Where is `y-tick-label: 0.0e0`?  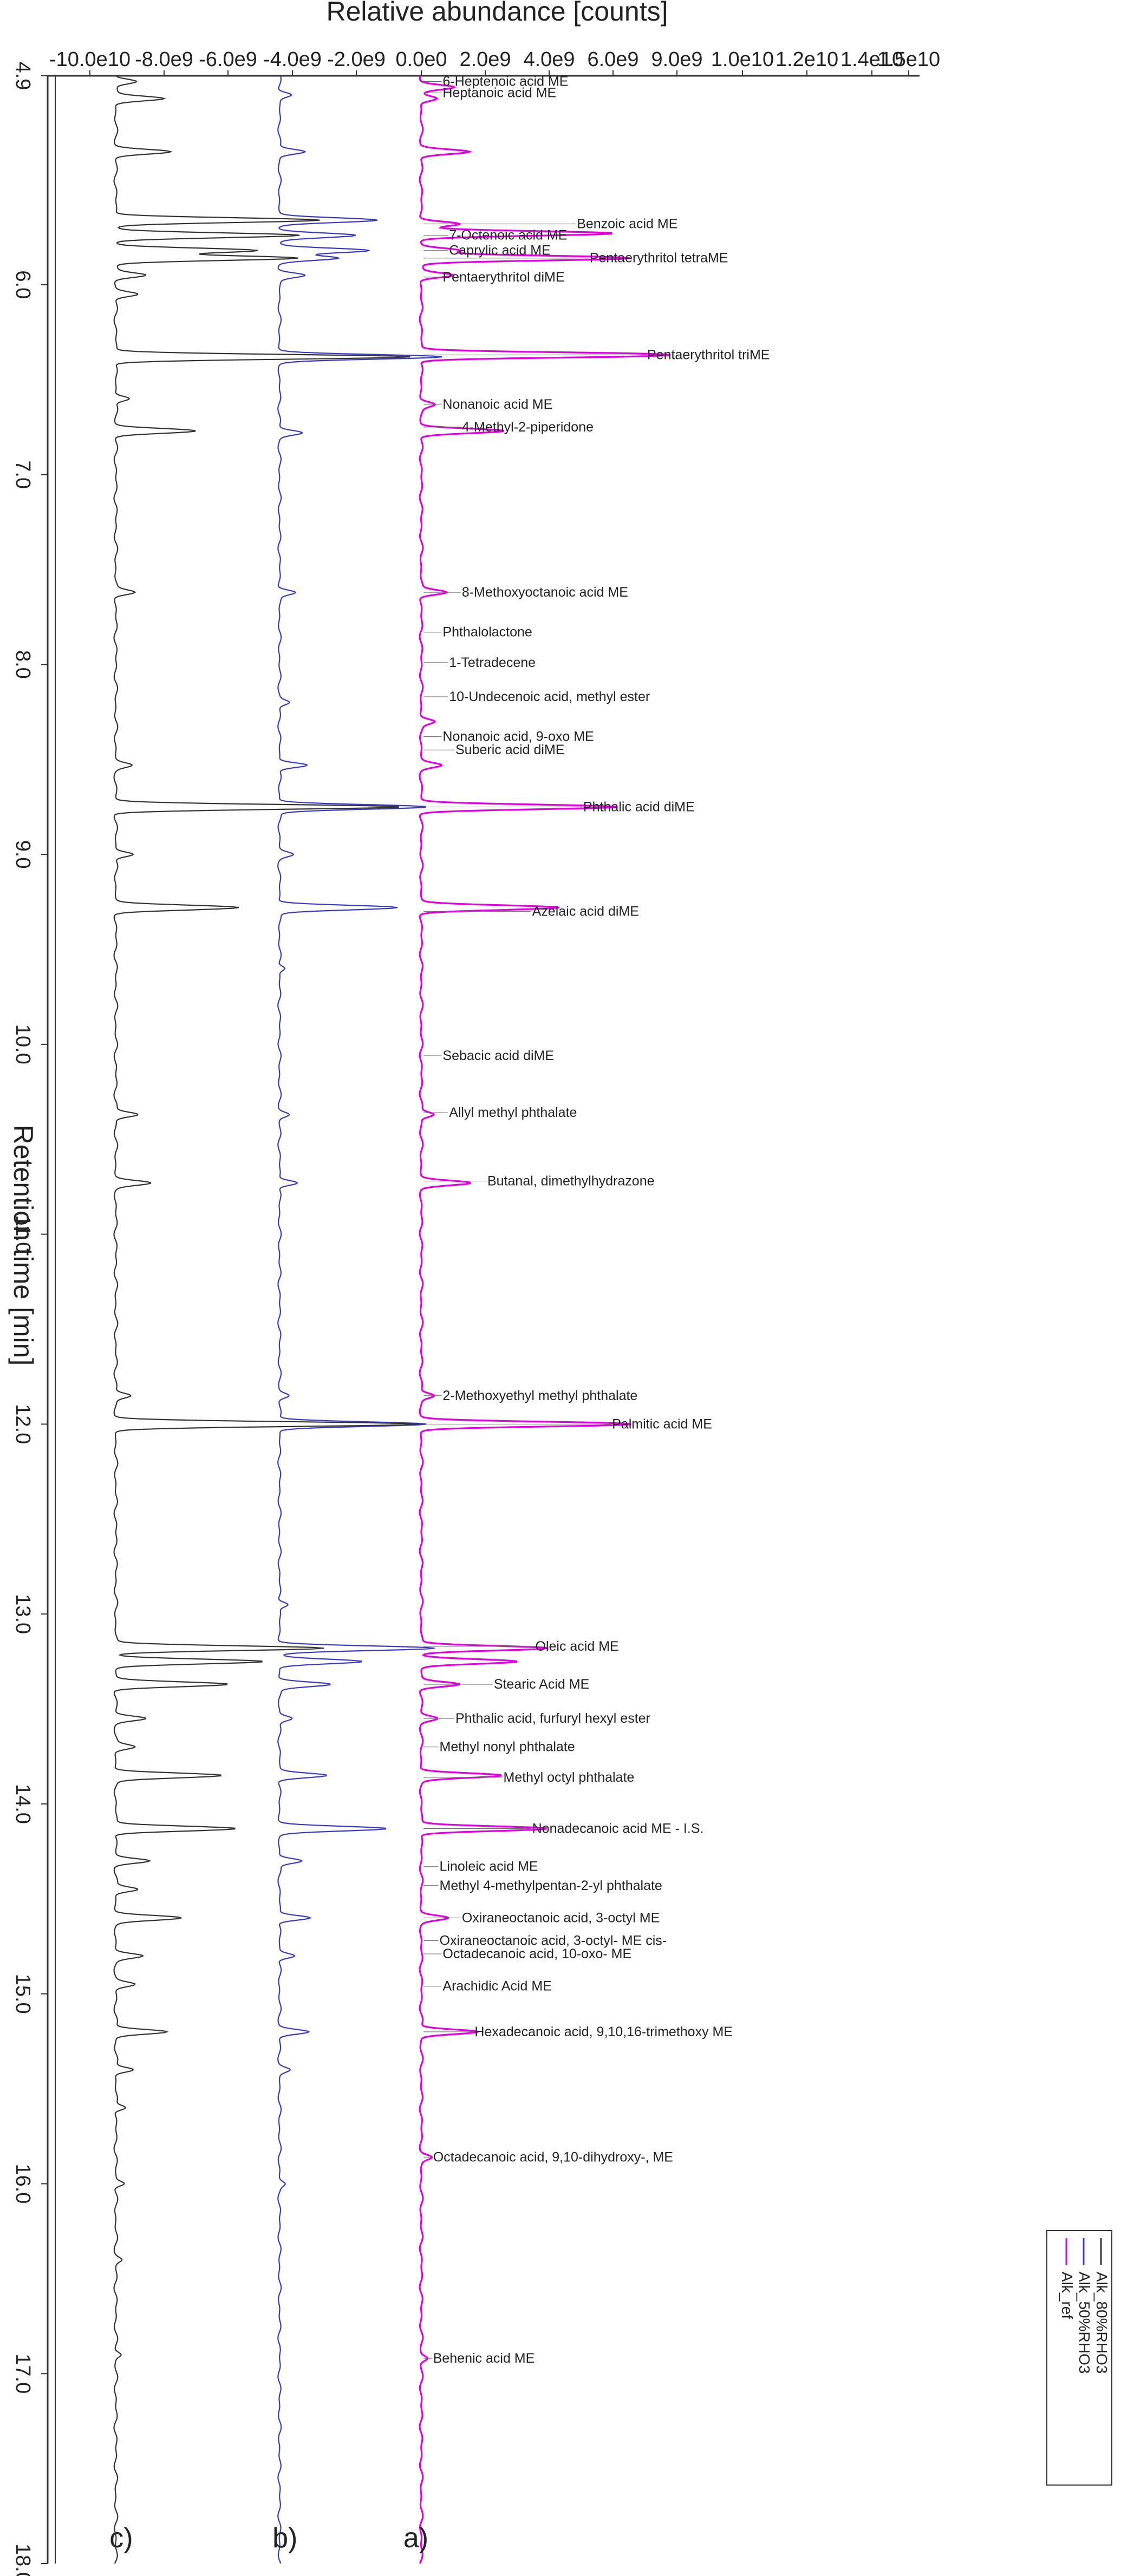
y-tick-label: 0.0e0 is located at coordinates (421, 59).